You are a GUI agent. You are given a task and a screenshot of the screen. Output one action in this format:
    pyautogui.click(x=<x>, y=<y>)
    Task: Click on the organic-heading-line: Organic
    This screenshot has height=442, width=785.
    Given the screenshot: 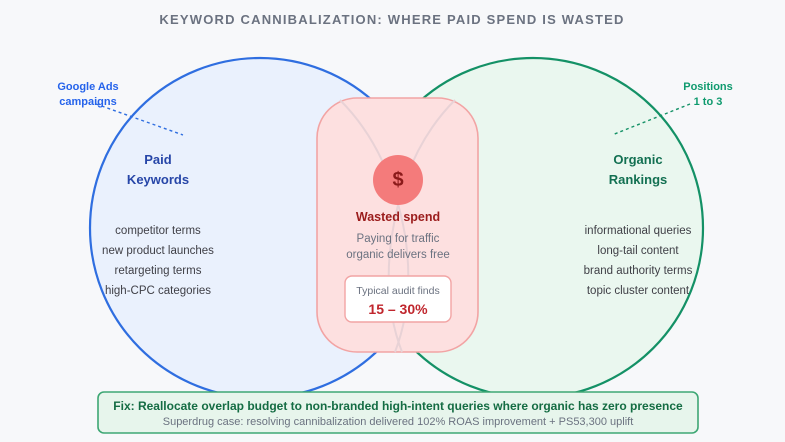 What is the action you would take?
    pyautogui.click(x=638, y=159)
    